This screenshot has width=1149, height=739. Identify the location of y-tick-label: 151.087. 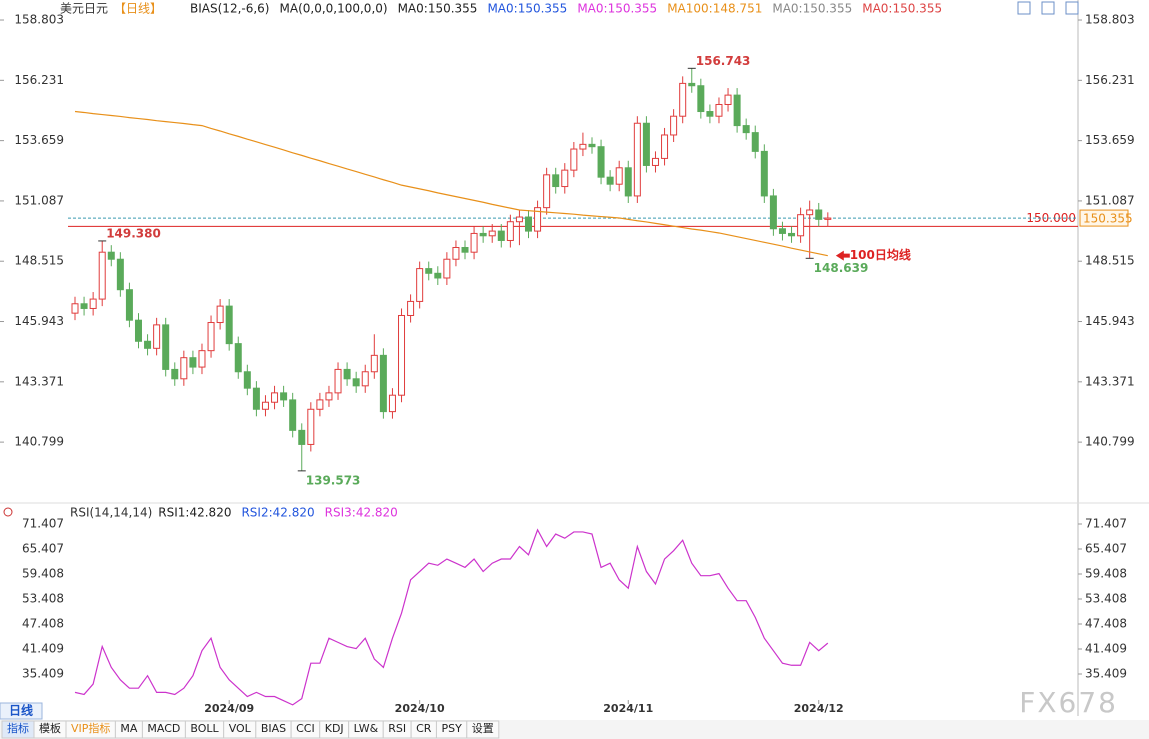
(1110, 200).